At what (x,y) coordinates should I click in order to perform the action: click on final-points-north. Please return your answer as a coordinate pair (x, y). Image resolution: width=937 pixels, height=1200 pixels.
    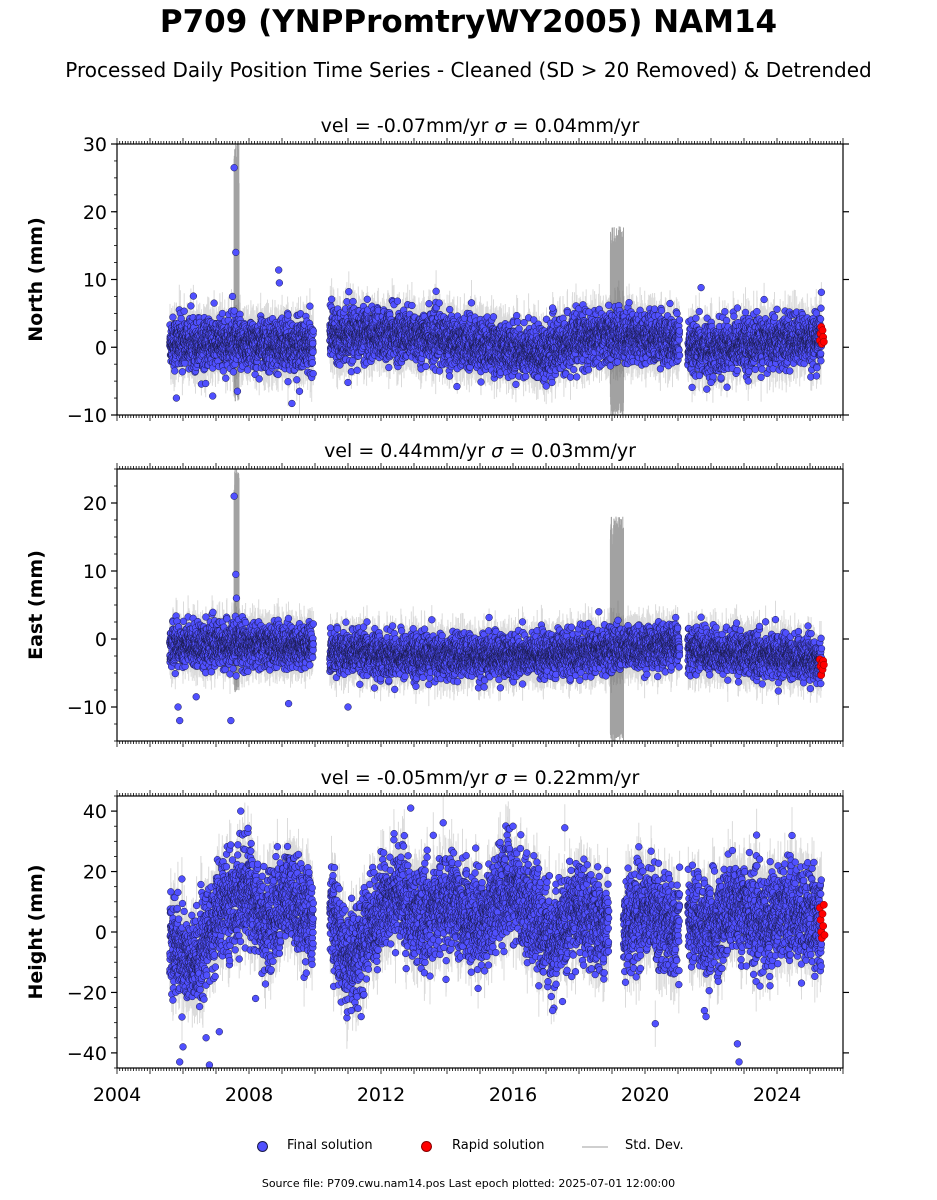
    Looking at the image, I should click on (496, 286).